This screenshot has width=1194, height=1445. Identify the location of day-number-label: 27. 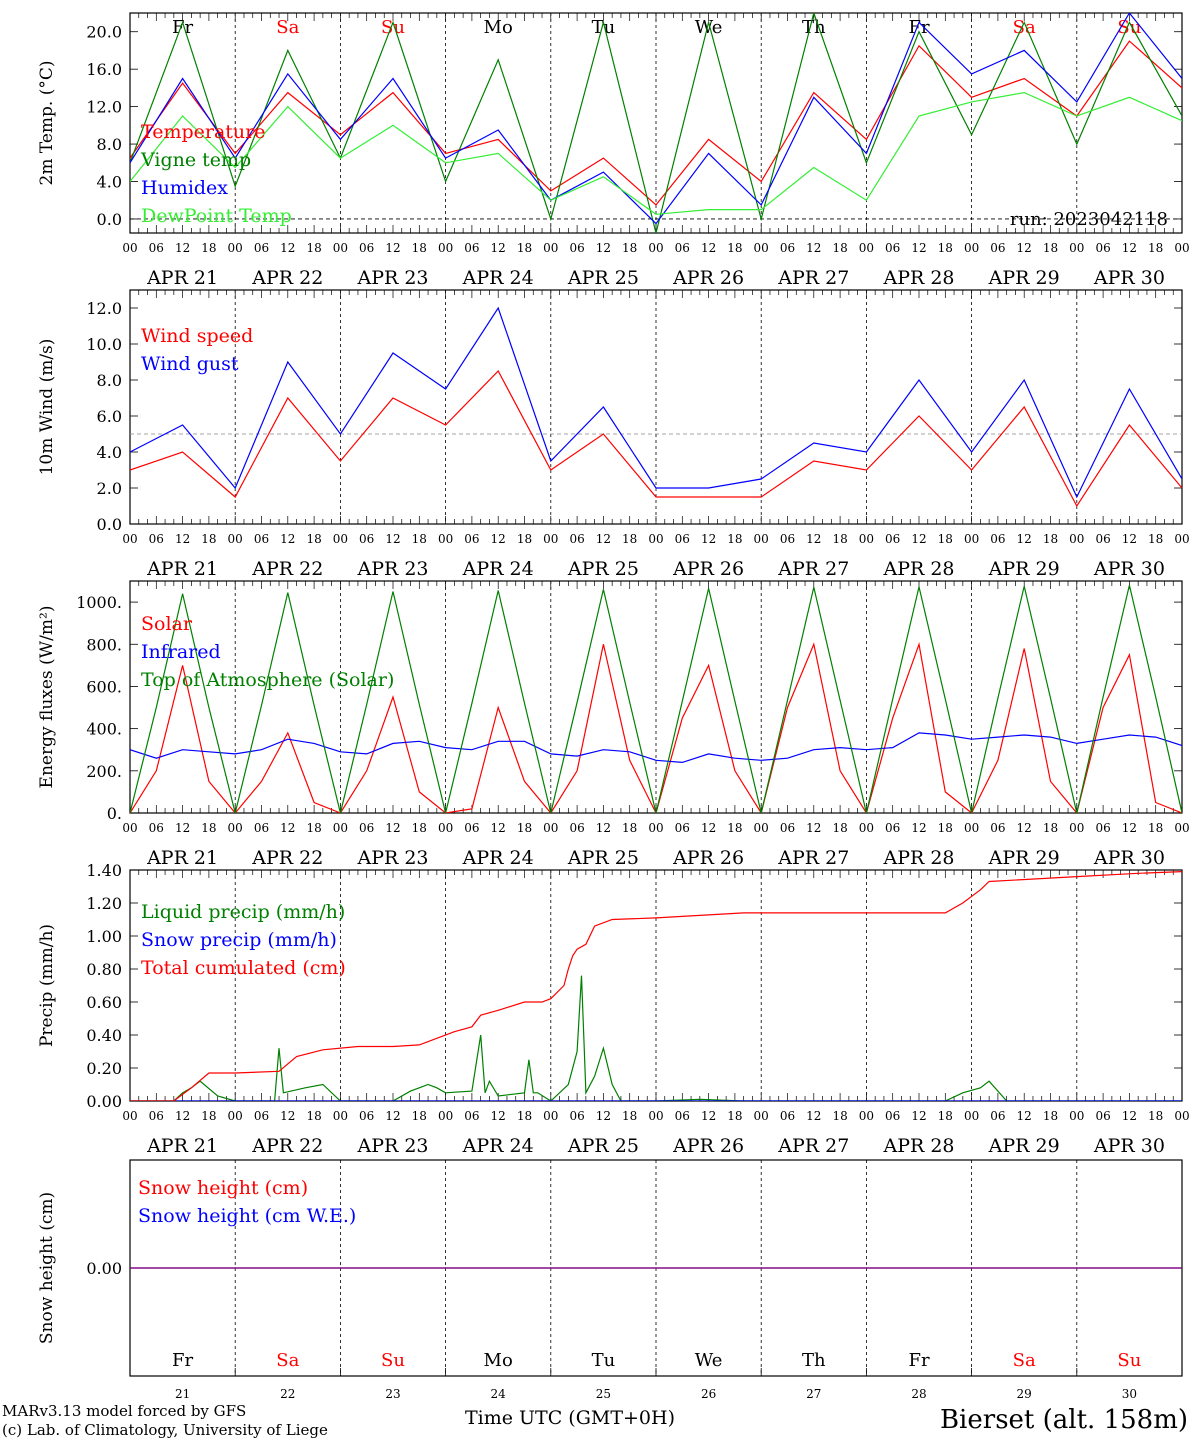
(813, 1394).